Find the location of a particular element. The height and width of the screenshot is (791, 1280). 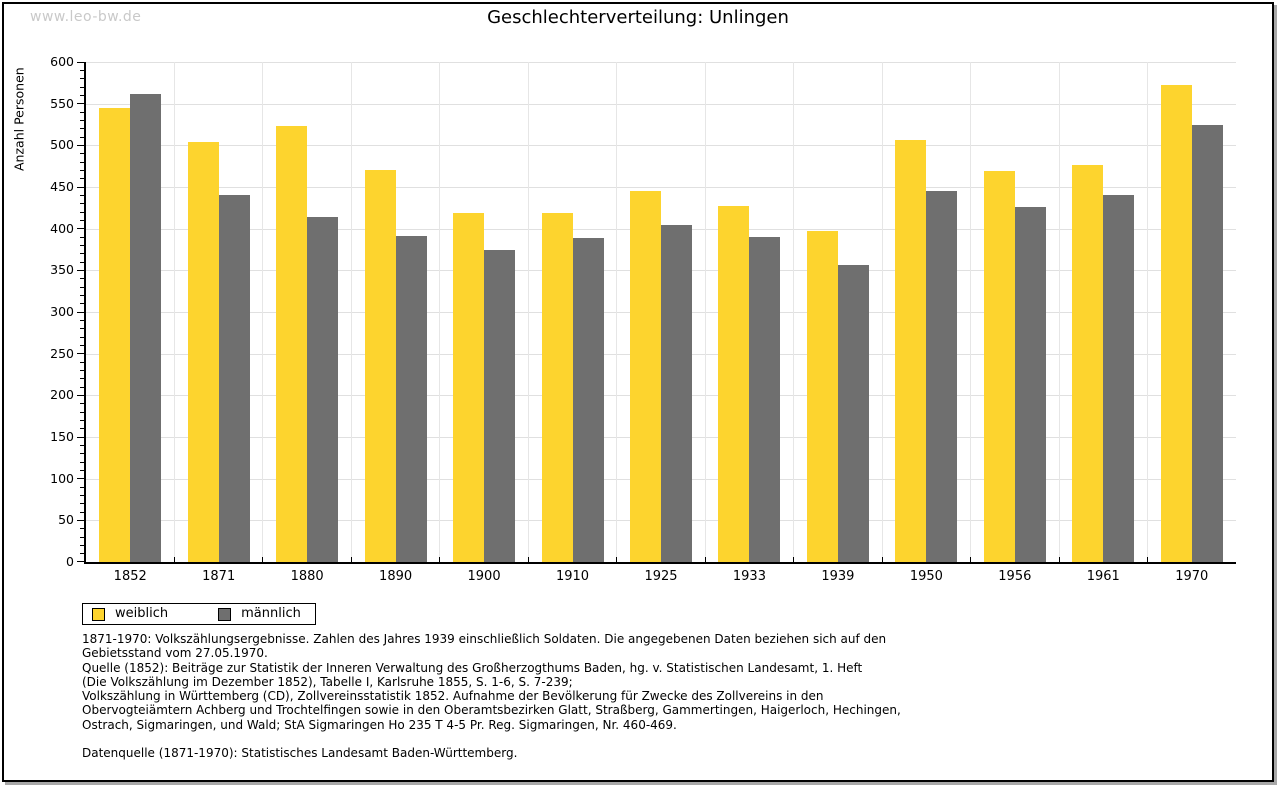

x-axis-category-label: 1961 is located at coordinates (1103, 576).